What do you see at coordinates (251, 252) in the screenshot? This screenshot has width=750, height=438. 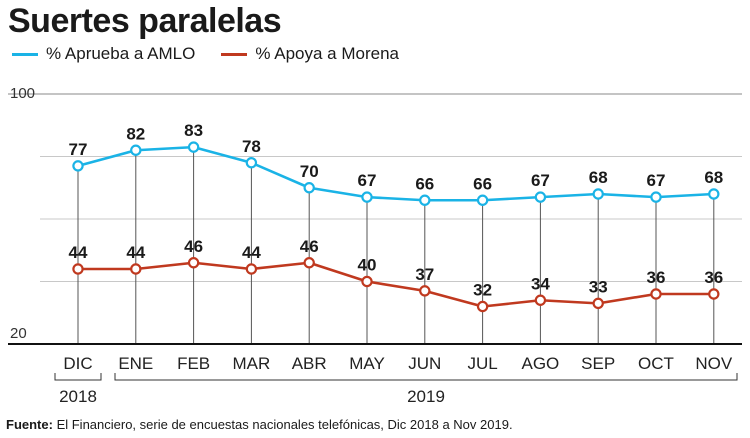 I see `data-label-morena-mar: 44` at bounding box center [251, 252].